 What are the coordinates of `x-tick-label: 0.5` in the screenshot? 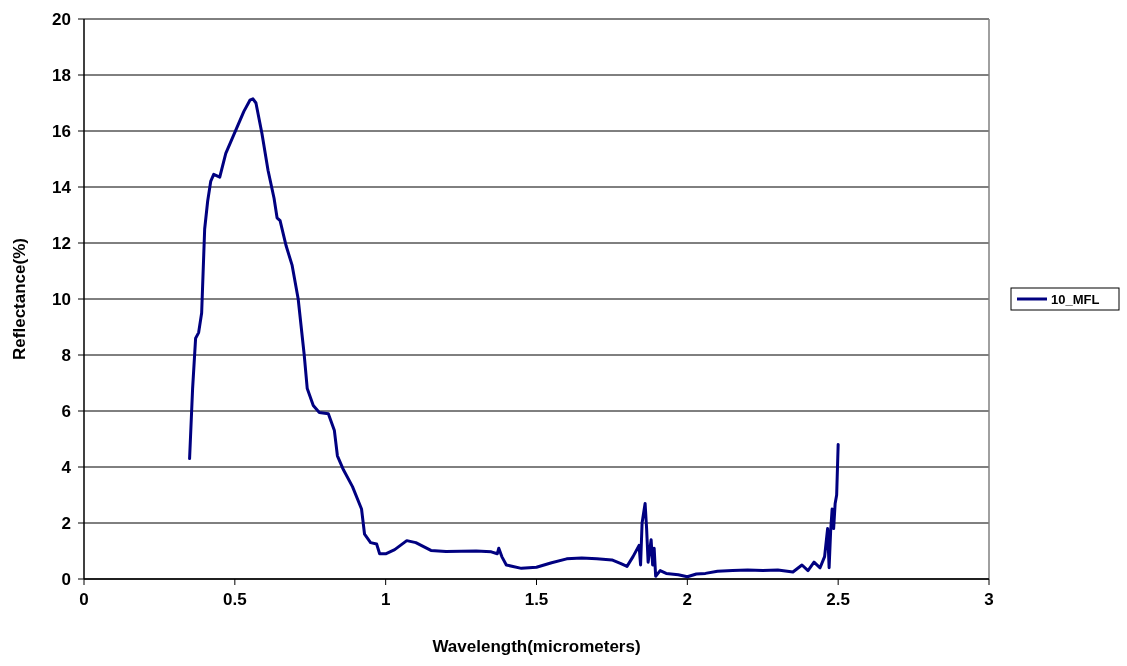 It's located at (235, 599).